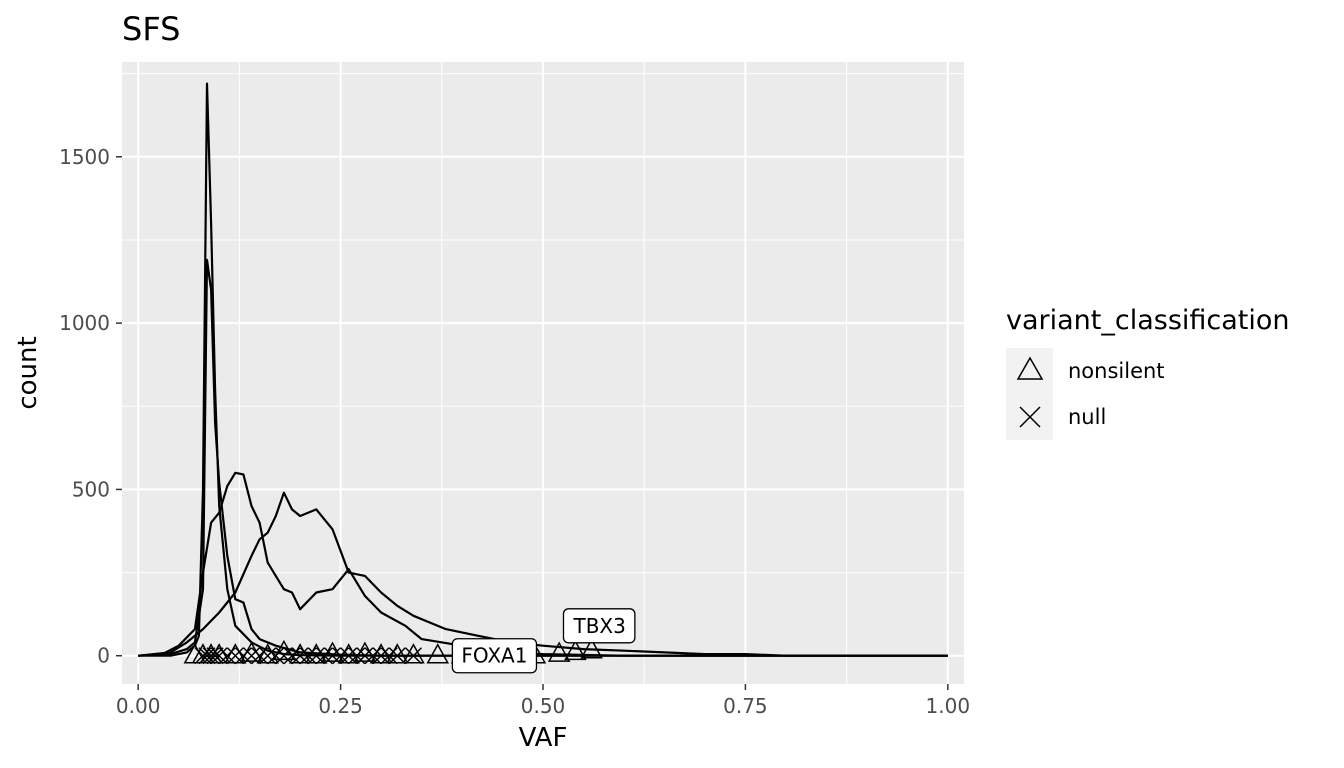 The height and width of the screenshot is (768, 1344). Describe the element at coordinates (1087, 417) in the screenshot. I see `legend-label-null: null` at that location.